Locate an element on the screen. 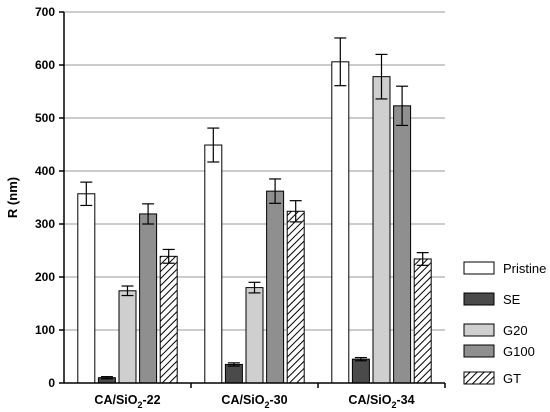 Image resolution: width=550 pixels, height=412 pixels. legend-label-g20: G20 is located at coordinates (515, 330).